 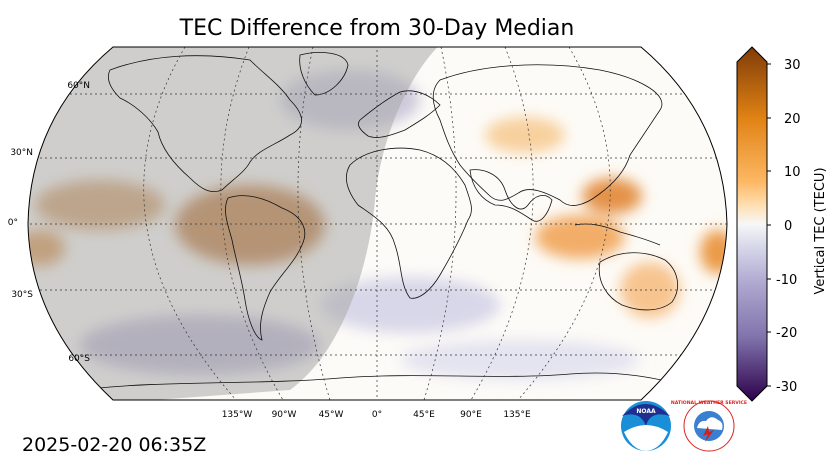 I want to click on arabia-india-outline, so click(x=511, y=195).